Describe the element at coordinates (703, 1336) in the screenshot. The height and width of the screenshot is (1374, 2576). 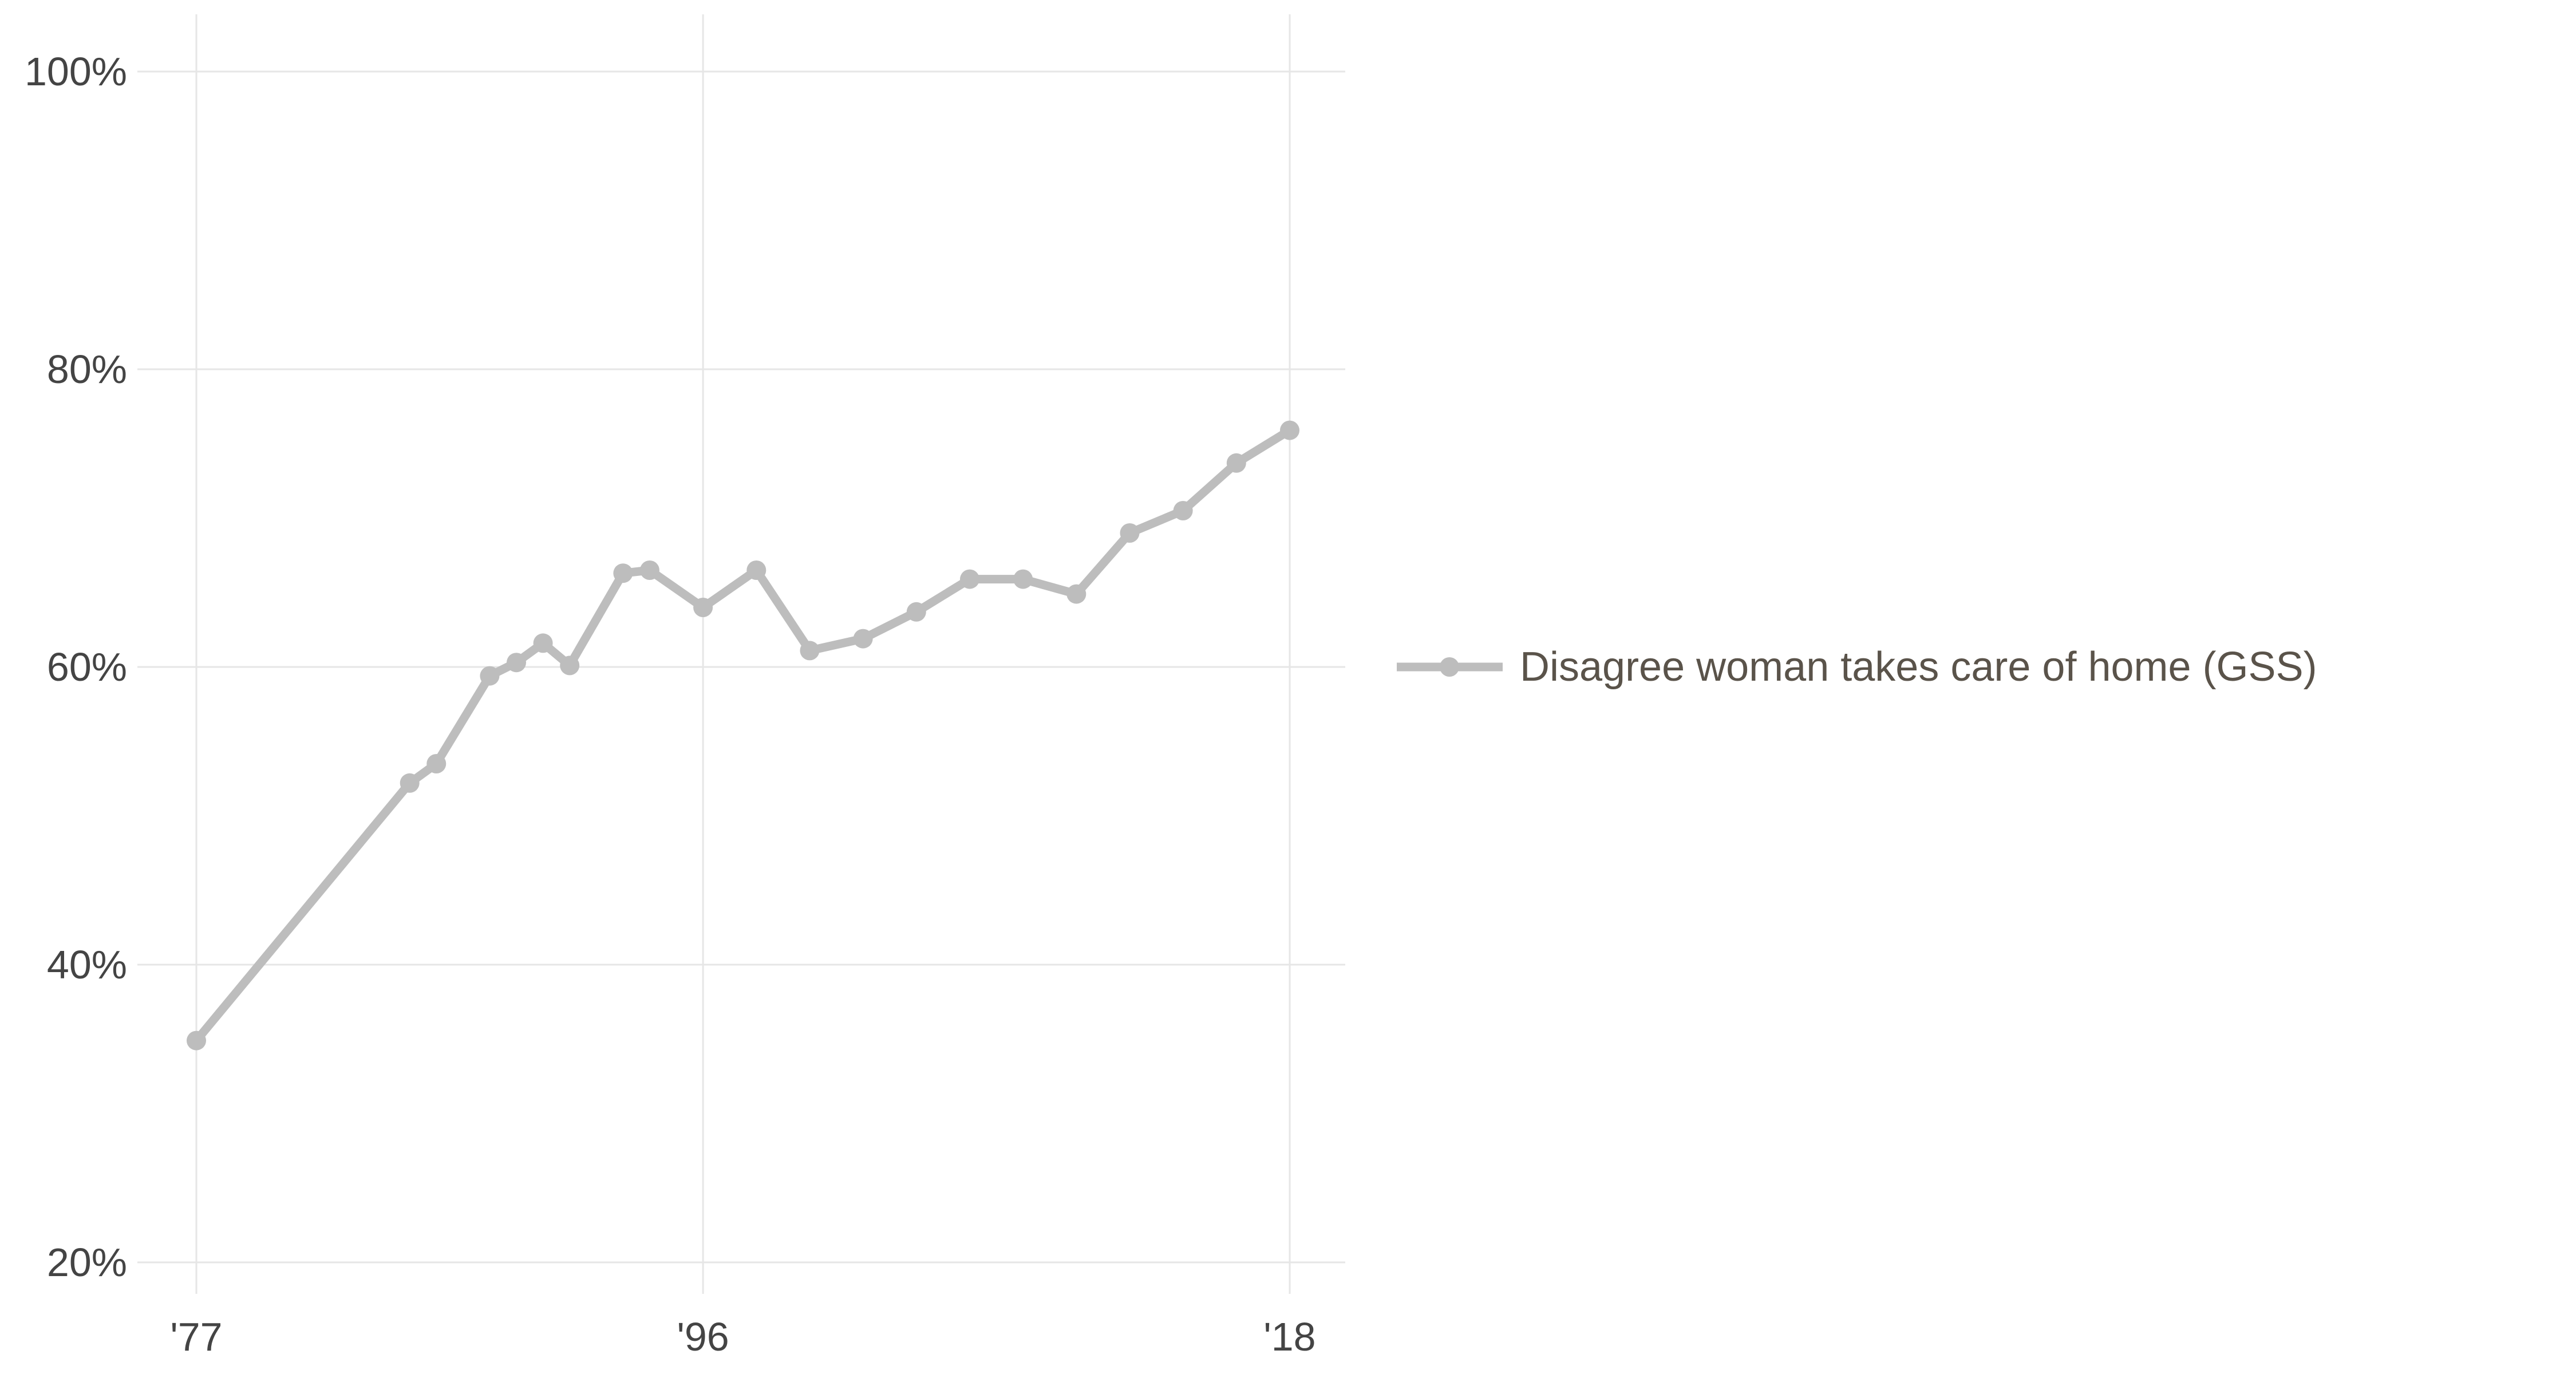
I see `x-tick-label-1: '96` at that location.